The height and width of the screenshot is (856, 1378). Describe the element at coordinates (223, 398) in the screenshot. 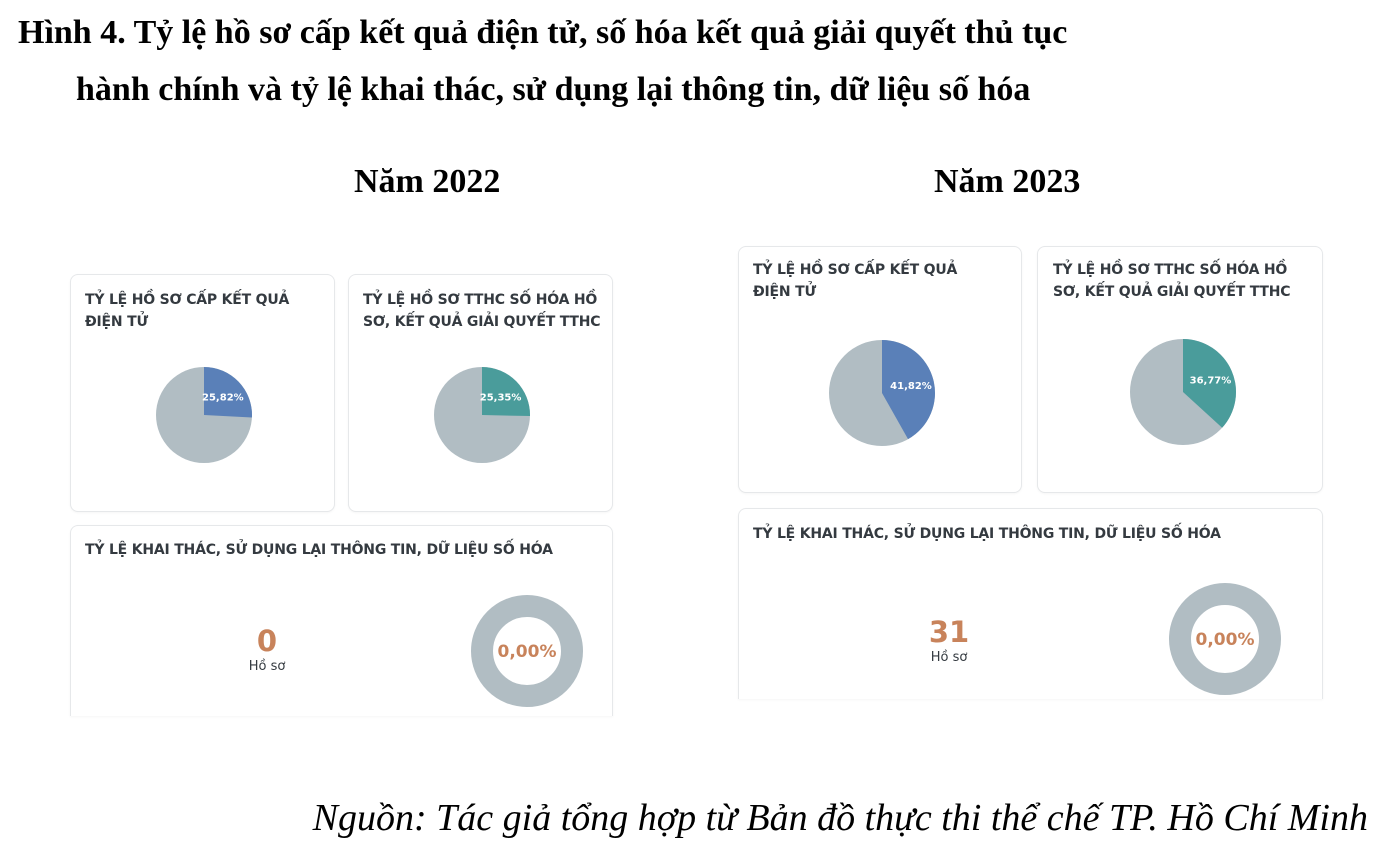

I see `pie-value-label: 25,82%` at that location.